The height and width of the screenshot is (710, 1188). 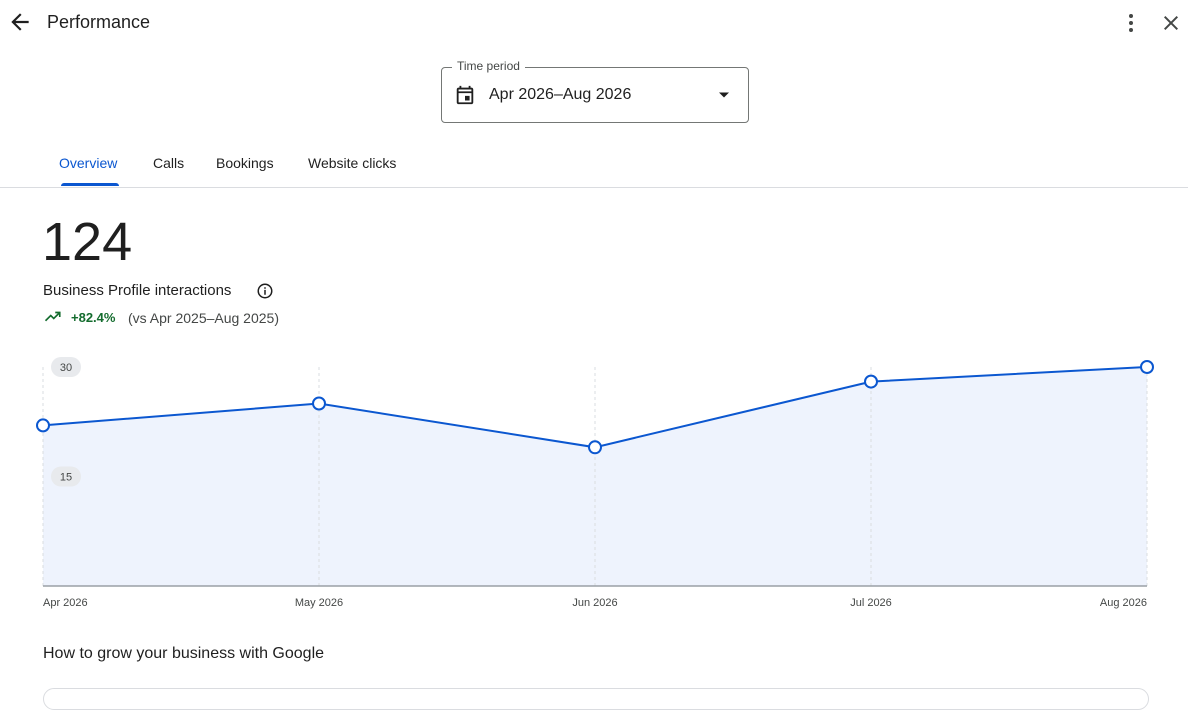 I want to click on tab-bookings: Bookings, so click(x=245, y=163).